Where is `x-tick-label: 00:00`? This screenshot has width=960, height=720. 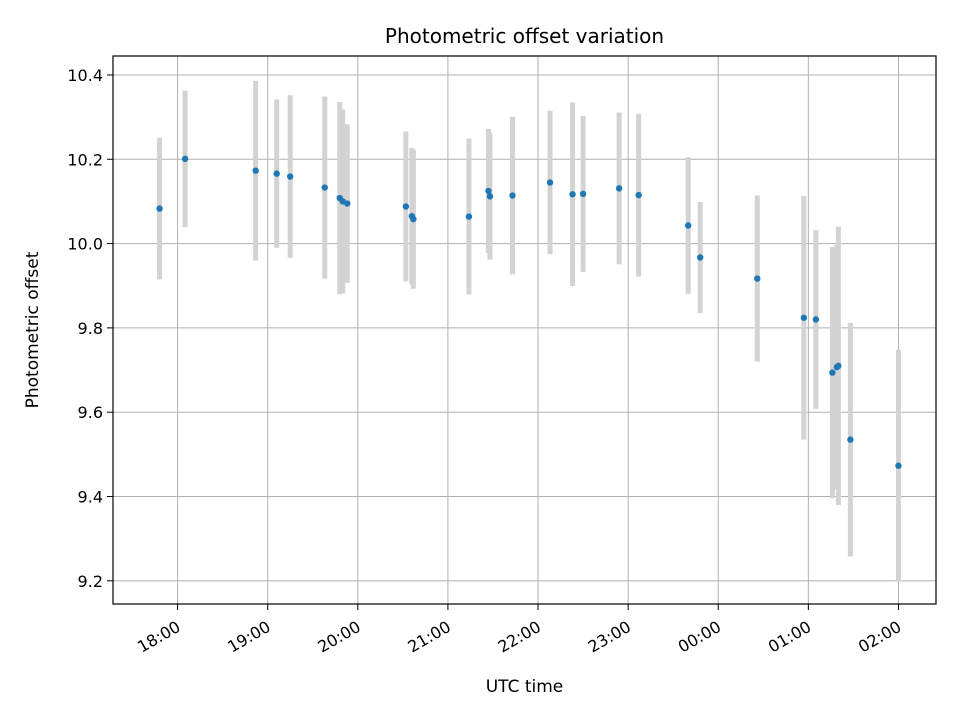 x-tick-label: 00:00 is located at coordinates (699, 637).